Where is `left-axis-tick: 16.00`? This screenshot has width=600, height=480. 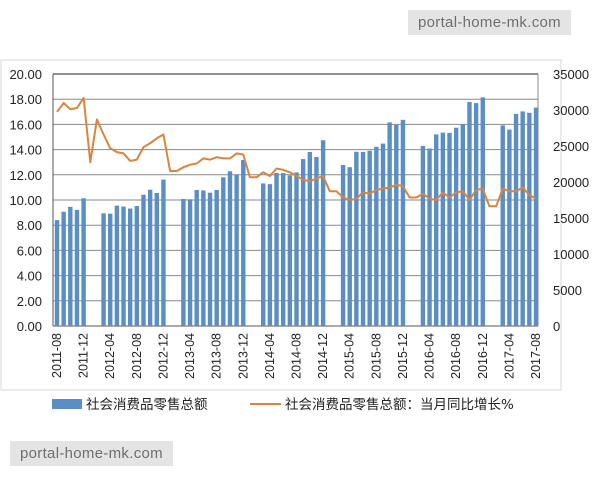
left-axis-tick: 16.00 is located at coordinates (25, 124).